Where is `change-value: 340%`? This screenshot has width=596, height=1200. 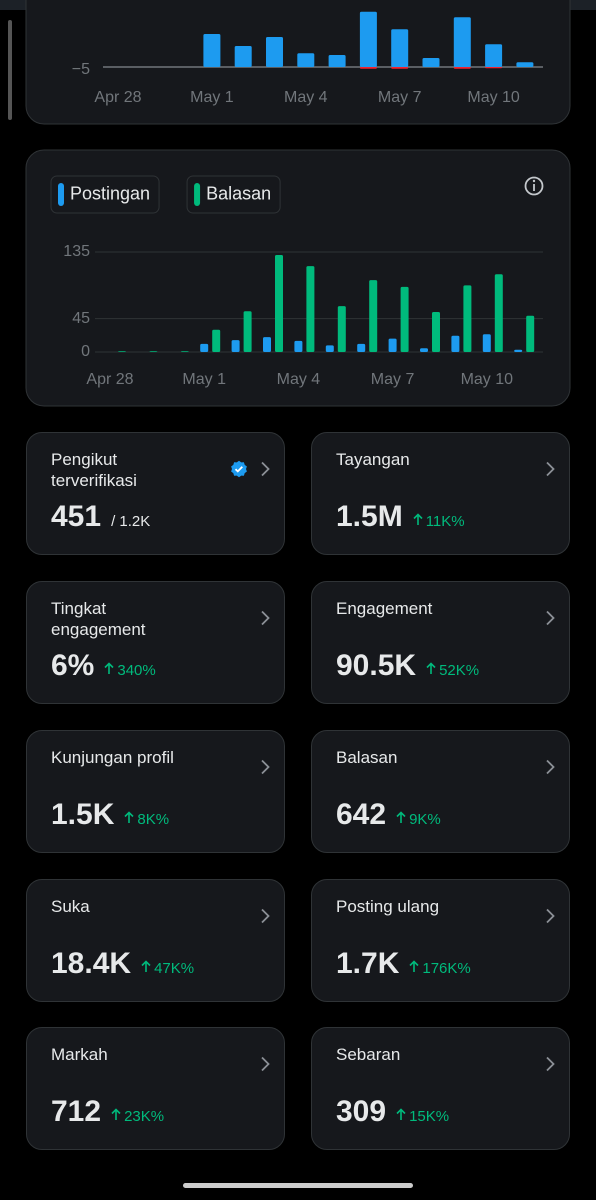
change-value: 340% is located at coordinates (136, 670).